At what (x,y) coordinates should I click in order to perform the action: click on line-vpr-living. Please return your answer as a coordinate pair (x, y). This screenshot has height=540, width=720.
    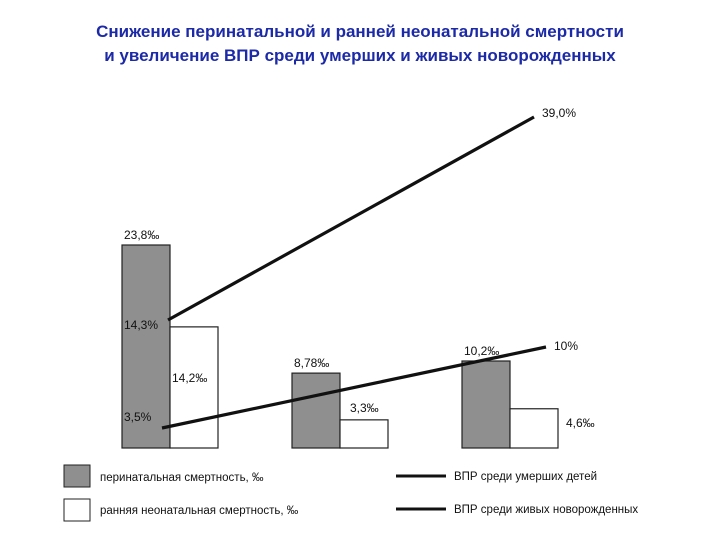
    Looking at the image, I should click on (354, 387).